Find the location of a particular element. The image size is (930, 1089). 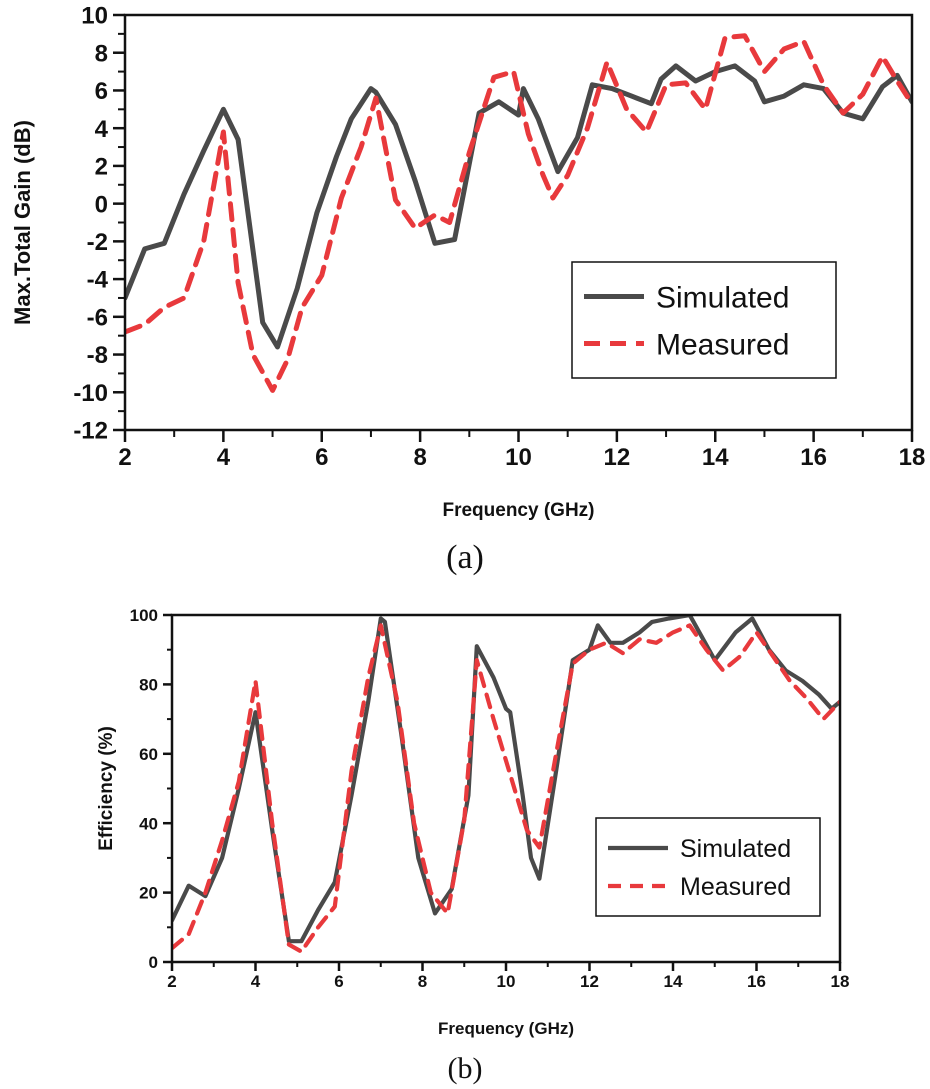

y-tick-label: -12 is located at coordinates (90, 431).